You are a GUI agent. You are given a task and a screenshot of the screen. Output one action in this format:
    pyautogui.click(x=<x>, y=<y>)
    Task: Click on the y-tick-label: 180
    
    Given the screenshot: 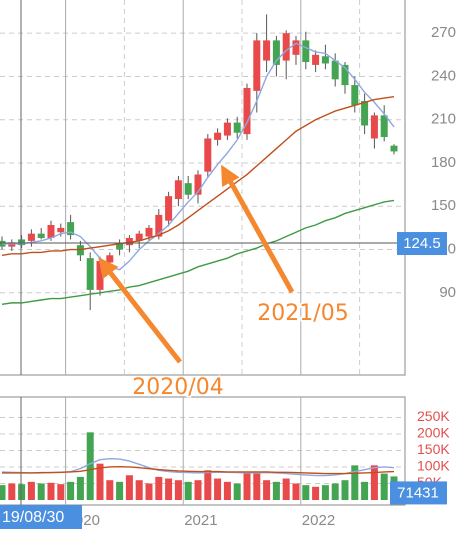 What is the action you would take?
    pyautogui.click(x=443, y=162)
    